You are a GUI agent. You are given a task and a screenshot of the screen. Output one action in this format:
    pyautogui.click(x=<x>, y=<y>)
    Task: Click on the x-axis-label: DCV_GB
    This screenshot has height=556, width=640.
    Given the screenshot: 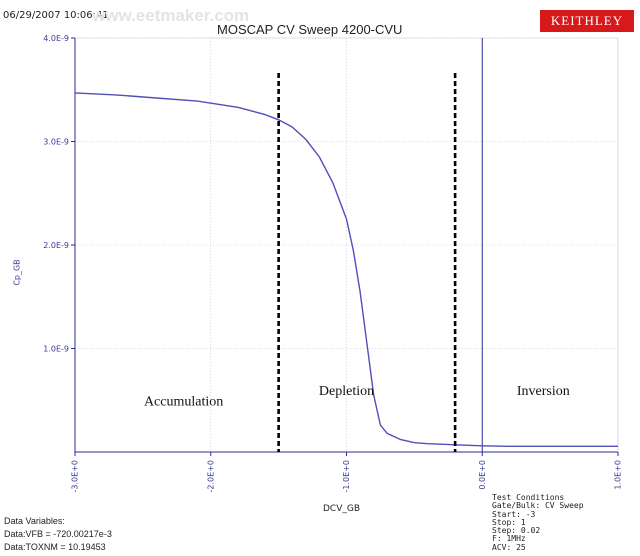 What is the action you would take?
    pyautogui.click(x=342, y=509)
    